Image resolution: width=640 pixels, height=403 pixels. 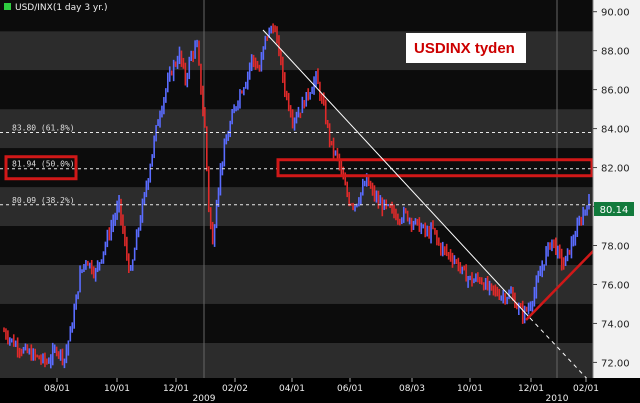 What do you see at coordinates (435, 168) in the screenshot?
I see `highlight-box-right` at bounding box center [435, 168].